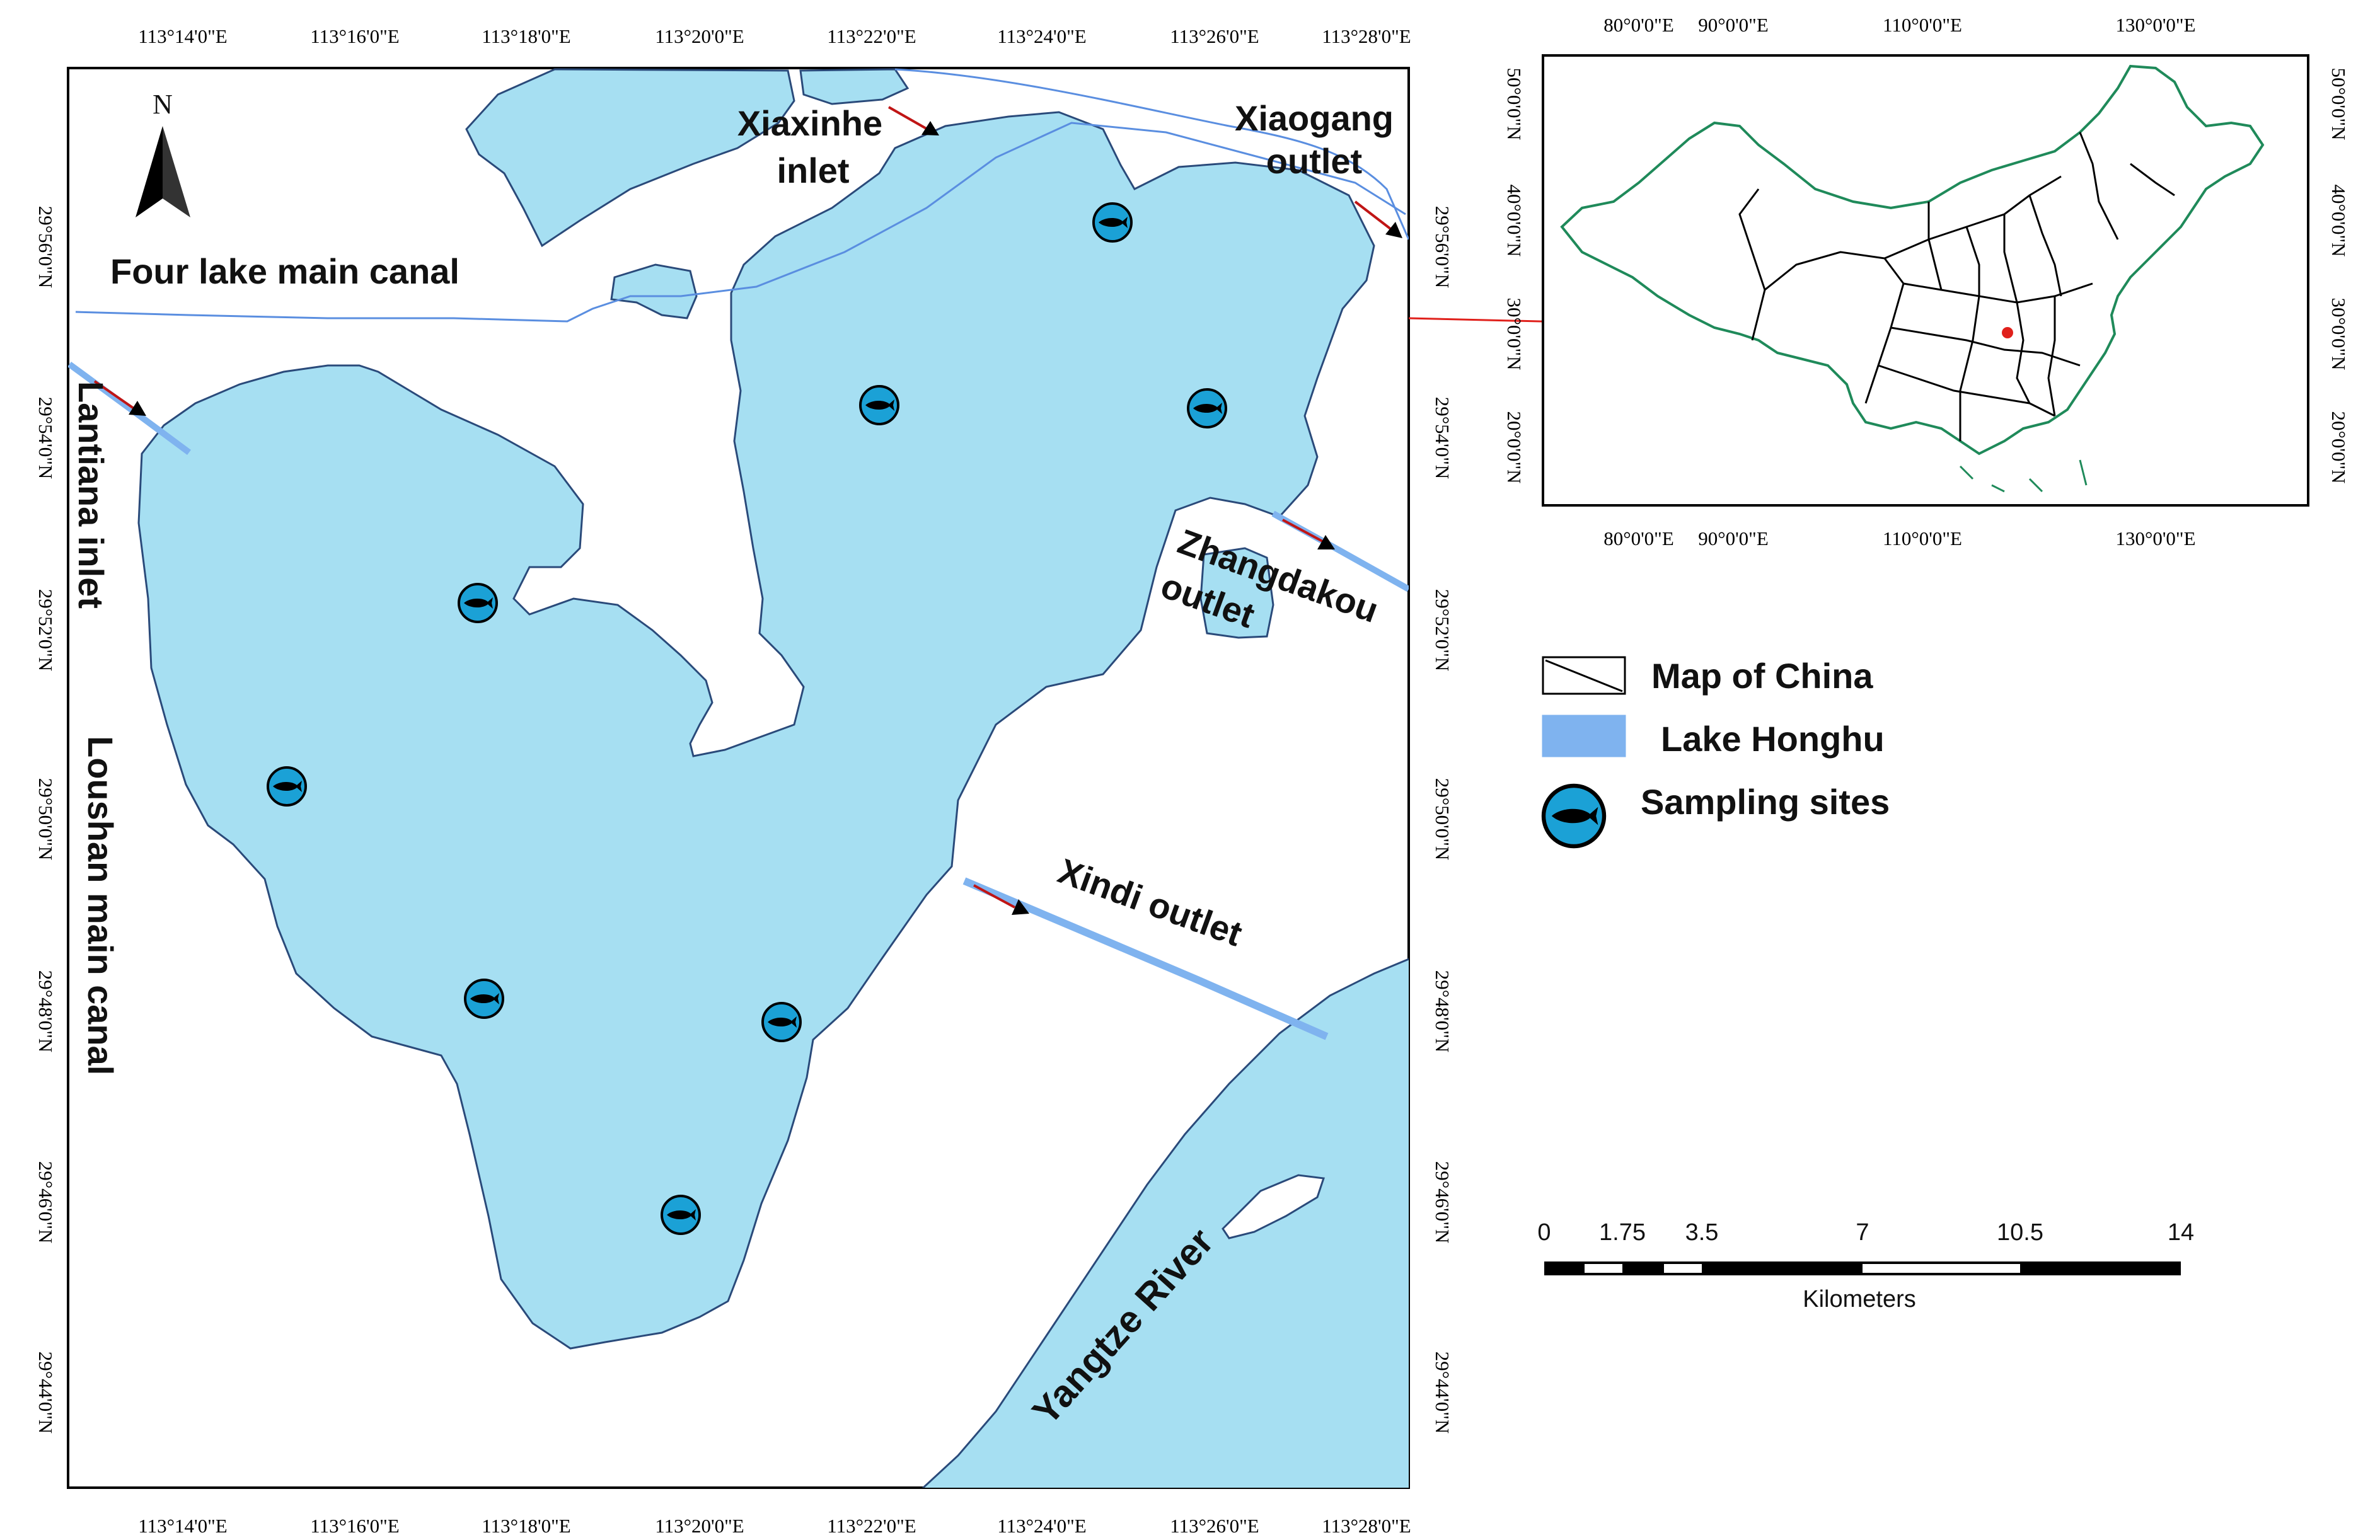 This screenshot has width=2380, height=1540. Describe the element at coordinates (46, 1011) in the screenshot. I see `y-tick-left: 29°48'0"N` at that location.